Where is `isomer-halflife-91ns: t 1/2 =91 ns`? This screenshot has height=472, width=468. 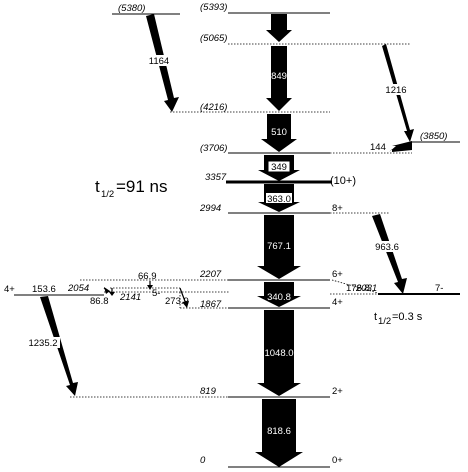
isomer-halflife-91ns: t 1/2 =91 ns is located at coordinates (131, 188).